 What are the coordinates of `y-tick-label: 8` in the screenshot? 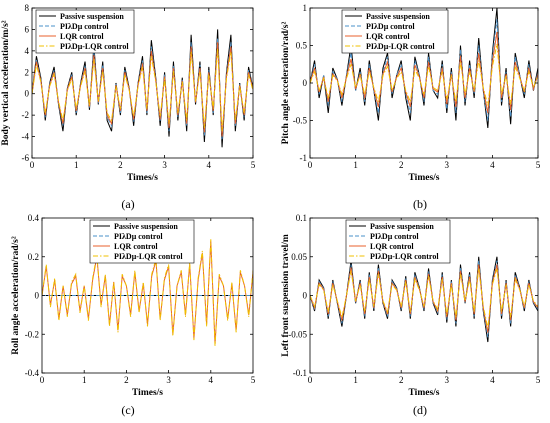 It's located at (27, 8).